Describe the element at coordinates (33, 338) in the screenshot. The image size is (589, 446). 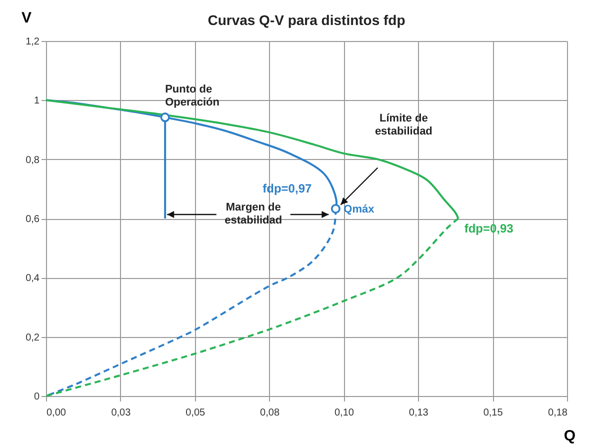
I see `y-tick-label: 0,2` at that location.